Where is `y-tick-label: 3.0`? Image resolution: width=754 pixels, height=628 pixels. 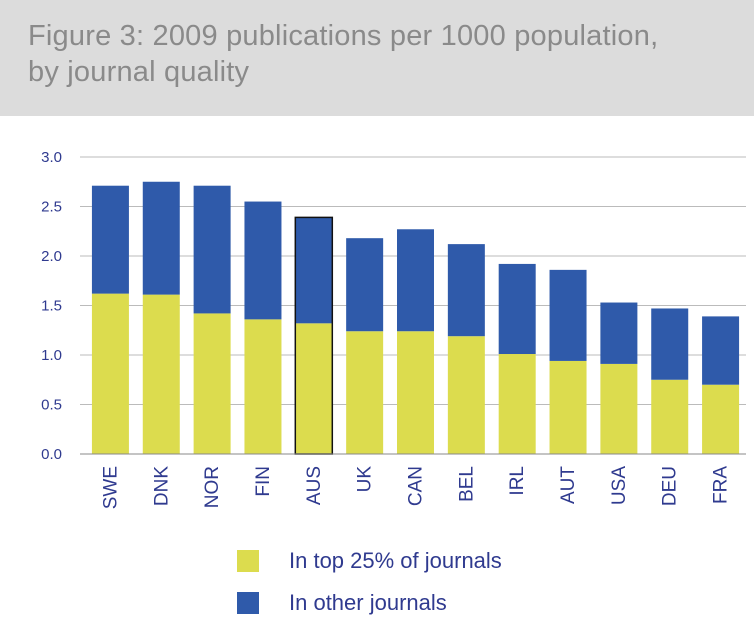
y-tick-label: 3.0 is located at coordinates (51, 157).